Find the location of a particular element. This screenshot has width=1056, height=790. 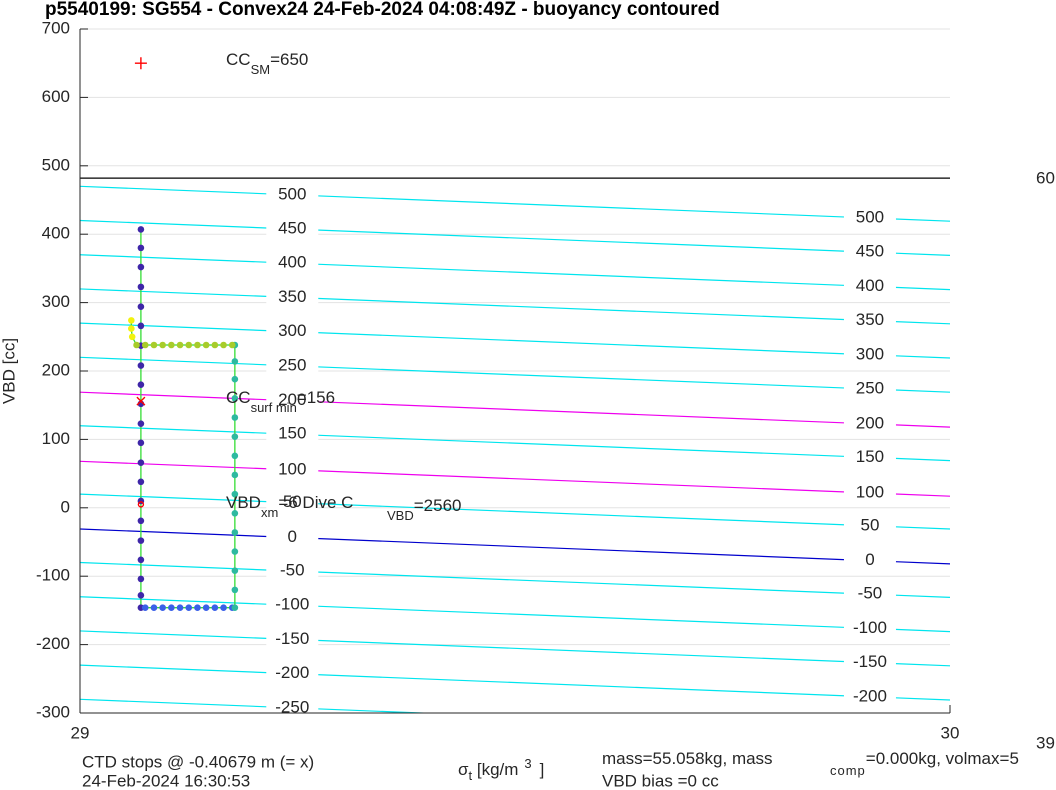

y-tick-label: 0 is located at coordinates (65, 506).